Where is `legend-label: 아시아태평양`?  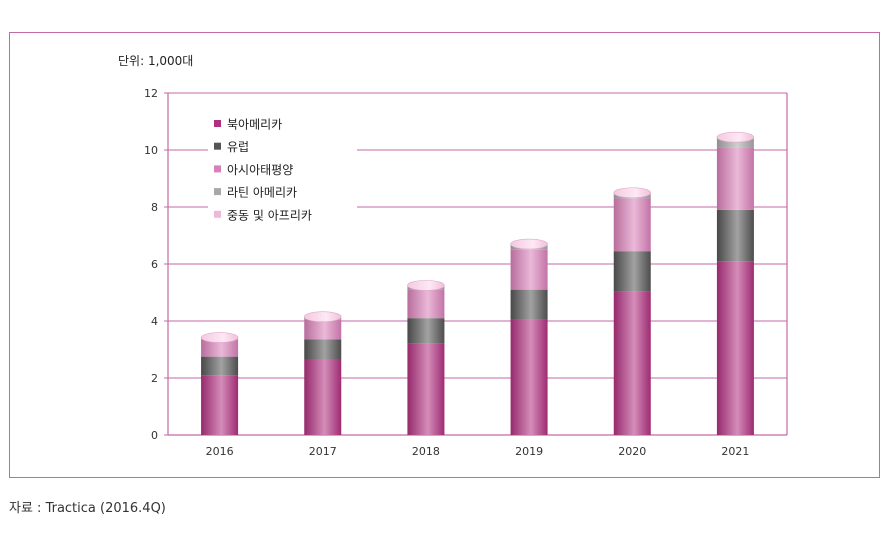 legend-label: 아시아태평양 is located at coordinates (260, 170).